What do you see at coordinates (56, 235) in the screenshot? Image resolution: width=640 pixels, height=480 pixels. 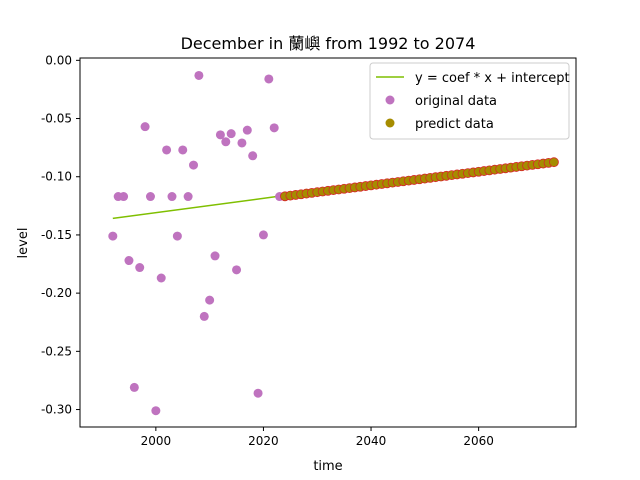 I see `y-tick-label: -0.15` at bounding box center [56, 235].